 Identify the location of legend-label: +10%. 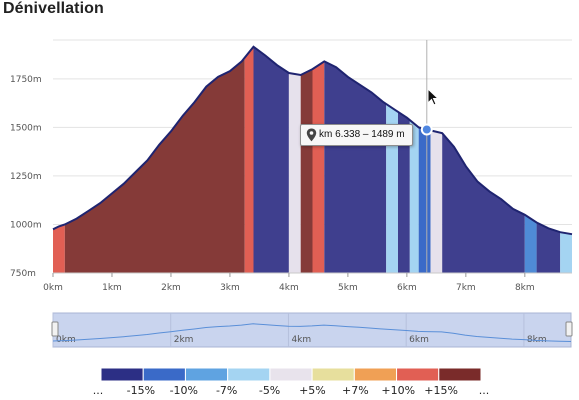
(398, 390).